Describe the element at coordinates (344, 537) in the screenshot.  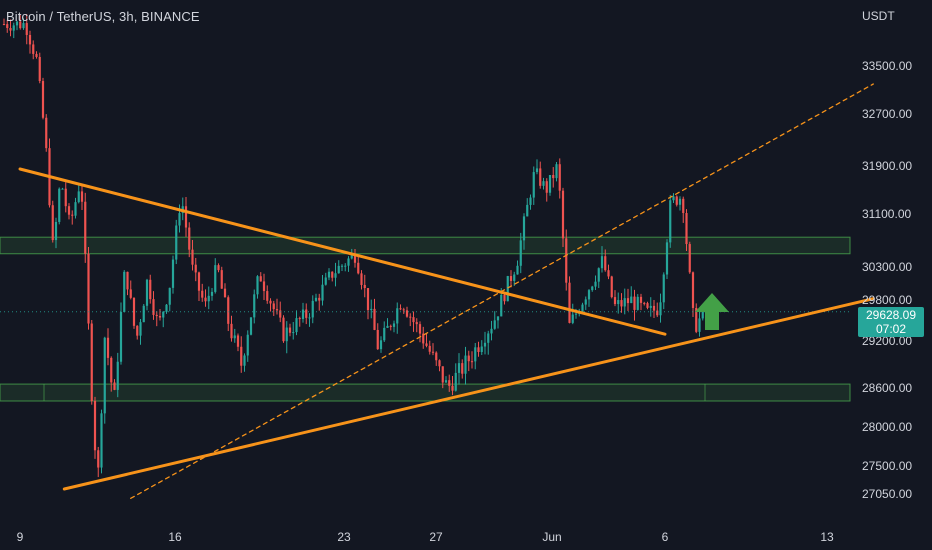
I see `time-tick-label: 23` at that location.